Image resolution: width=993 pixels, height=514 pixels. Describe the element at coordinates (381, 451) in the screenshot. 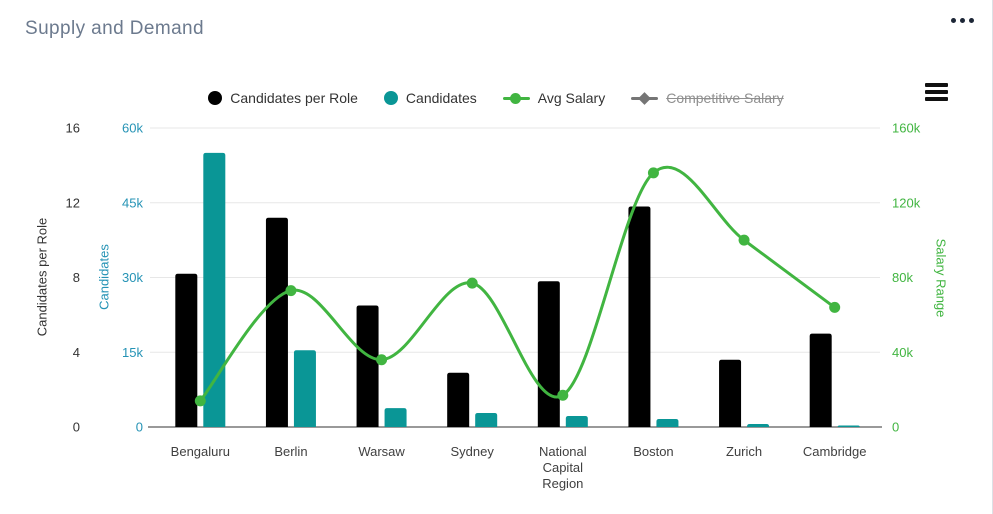

I see `x-axis-label: Warsaw` at that location.